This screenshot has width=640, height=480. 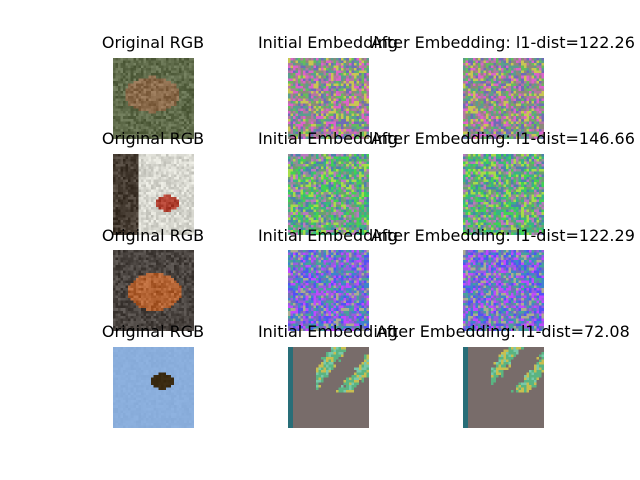 What do you see at coordinates (503, 138) in the screenshot?
I see `after-embedding-title: After Embedding: l1-dist=146.66` at bounding box center [503, 138].